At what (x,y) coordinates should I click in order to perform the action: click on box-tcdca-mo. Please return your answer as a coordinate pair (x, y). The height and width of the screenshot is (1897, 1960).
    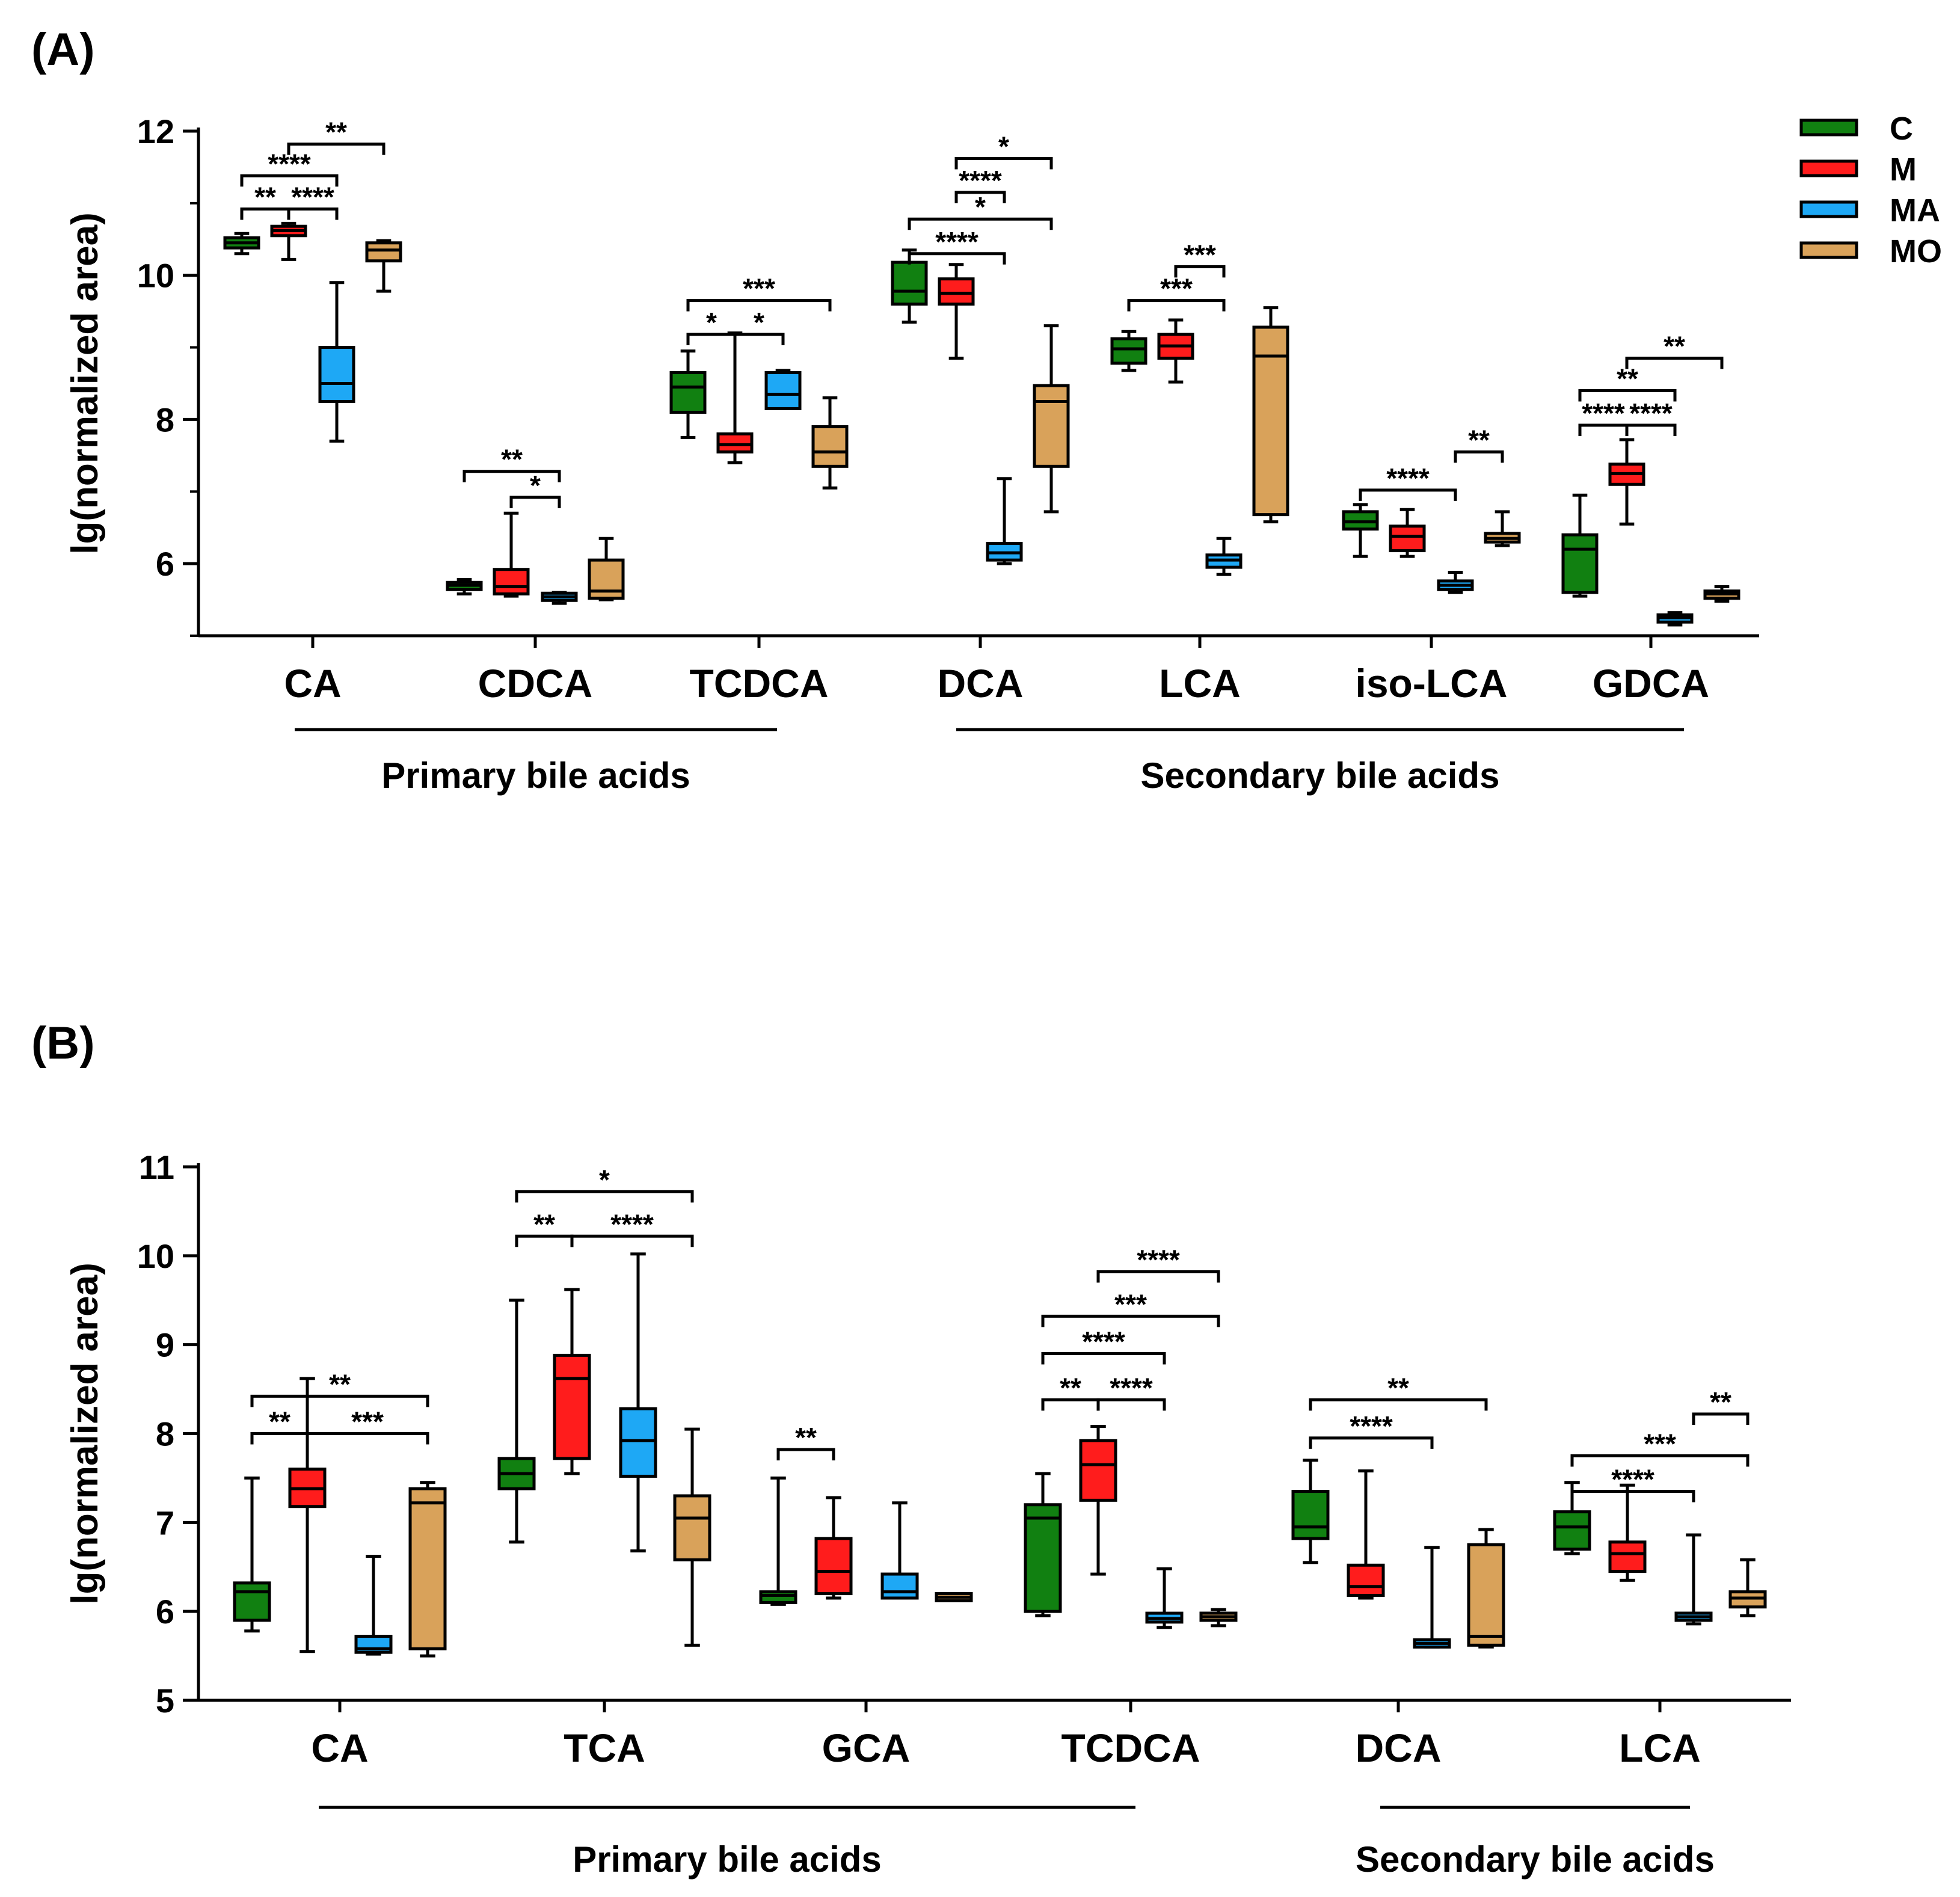
    Looking at the image, I should click on (1218, 1618).